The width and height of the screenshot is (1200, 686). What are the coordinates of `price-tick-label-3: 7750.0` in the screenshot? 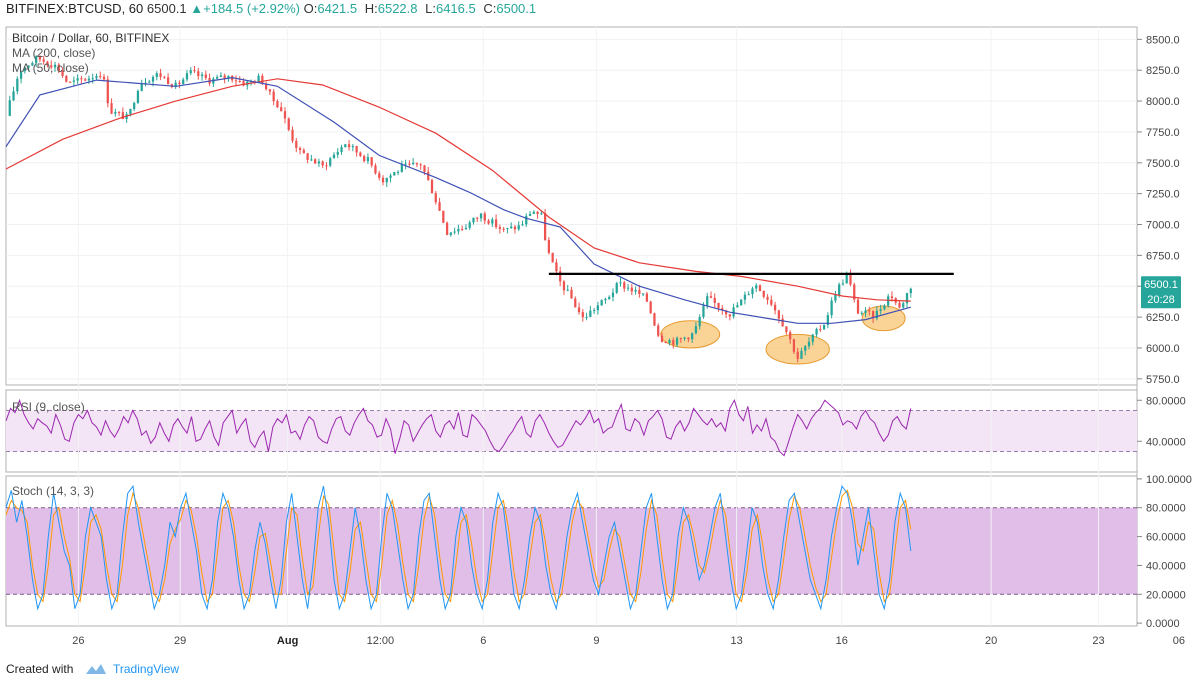 It's located at (1163, 133).